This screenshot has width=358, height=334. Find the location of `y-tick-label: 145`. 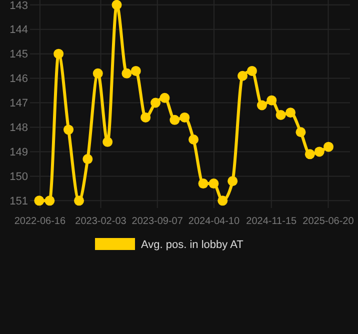

y-tick-label: 145 is located at coordinates (19, 54).